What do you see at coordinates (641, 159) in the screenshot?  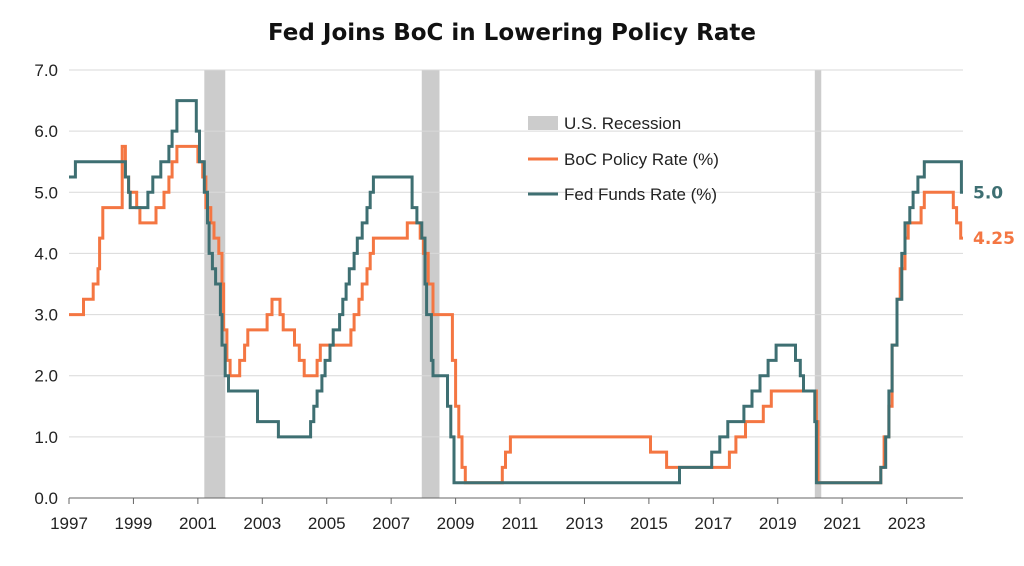 I see `legend-label-boc: BoC Policy Rate (%)` at bounding box center [641, 159].